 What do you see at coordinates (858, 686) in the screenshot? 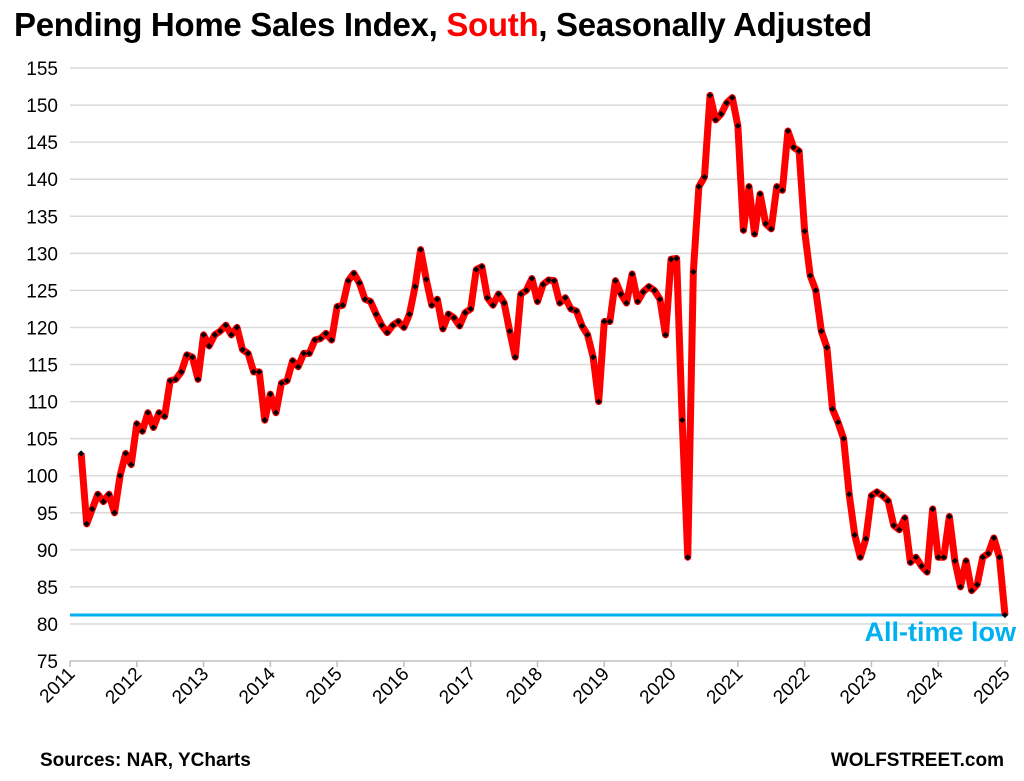
I see `x-tick-label: 2023` at bounding box center [858, 686].